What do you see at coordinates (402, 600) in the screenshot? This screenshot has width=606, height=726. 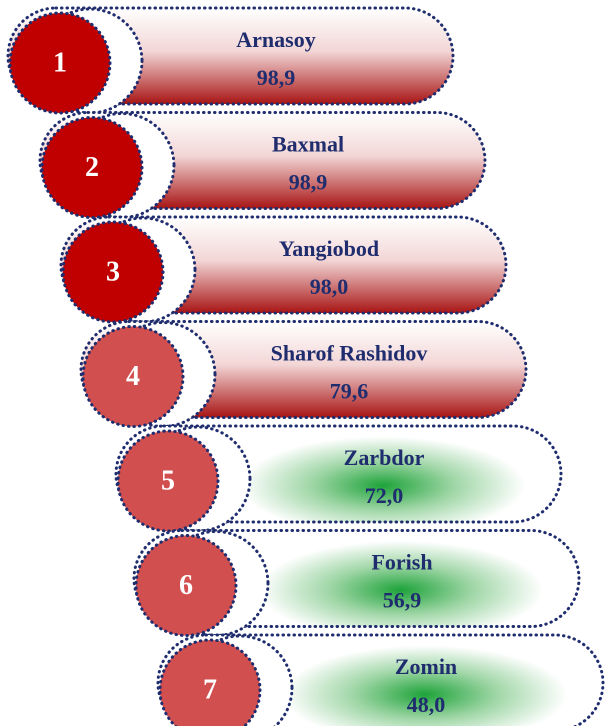 I see `value: 56,9` at bounding box center [402, 600].